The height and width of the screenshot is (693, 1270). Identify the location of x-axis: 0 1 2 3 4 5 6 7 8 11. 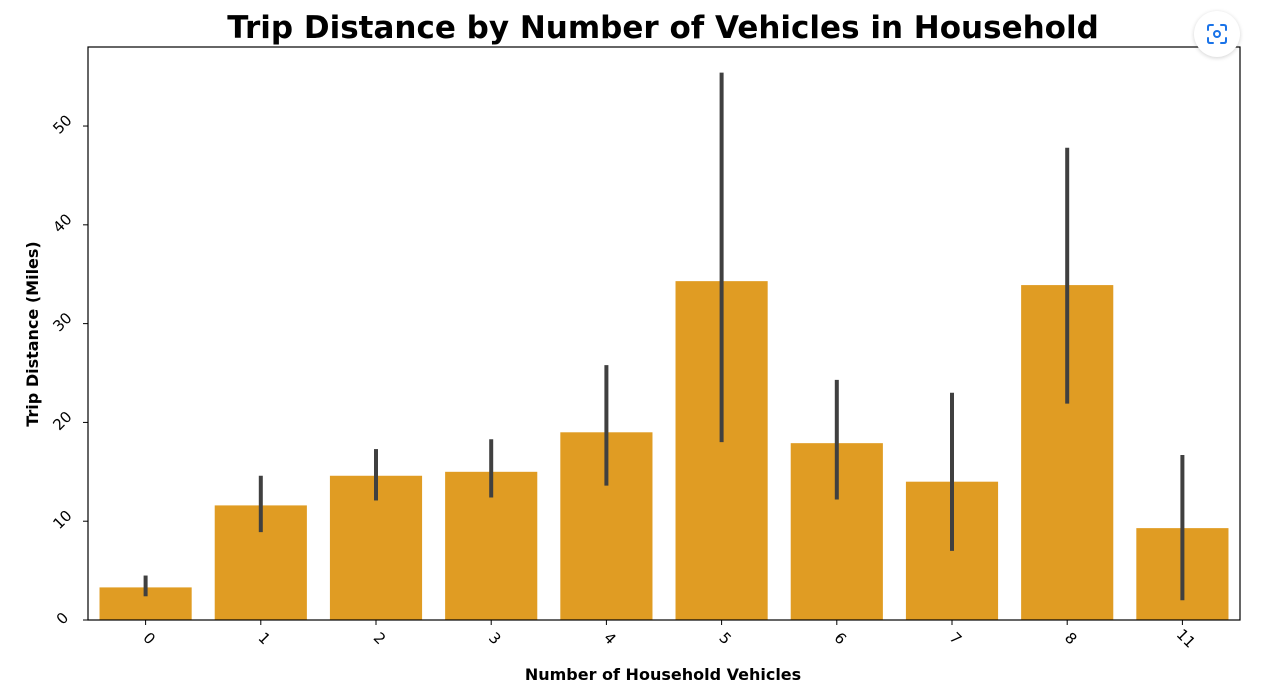
(669, 636).